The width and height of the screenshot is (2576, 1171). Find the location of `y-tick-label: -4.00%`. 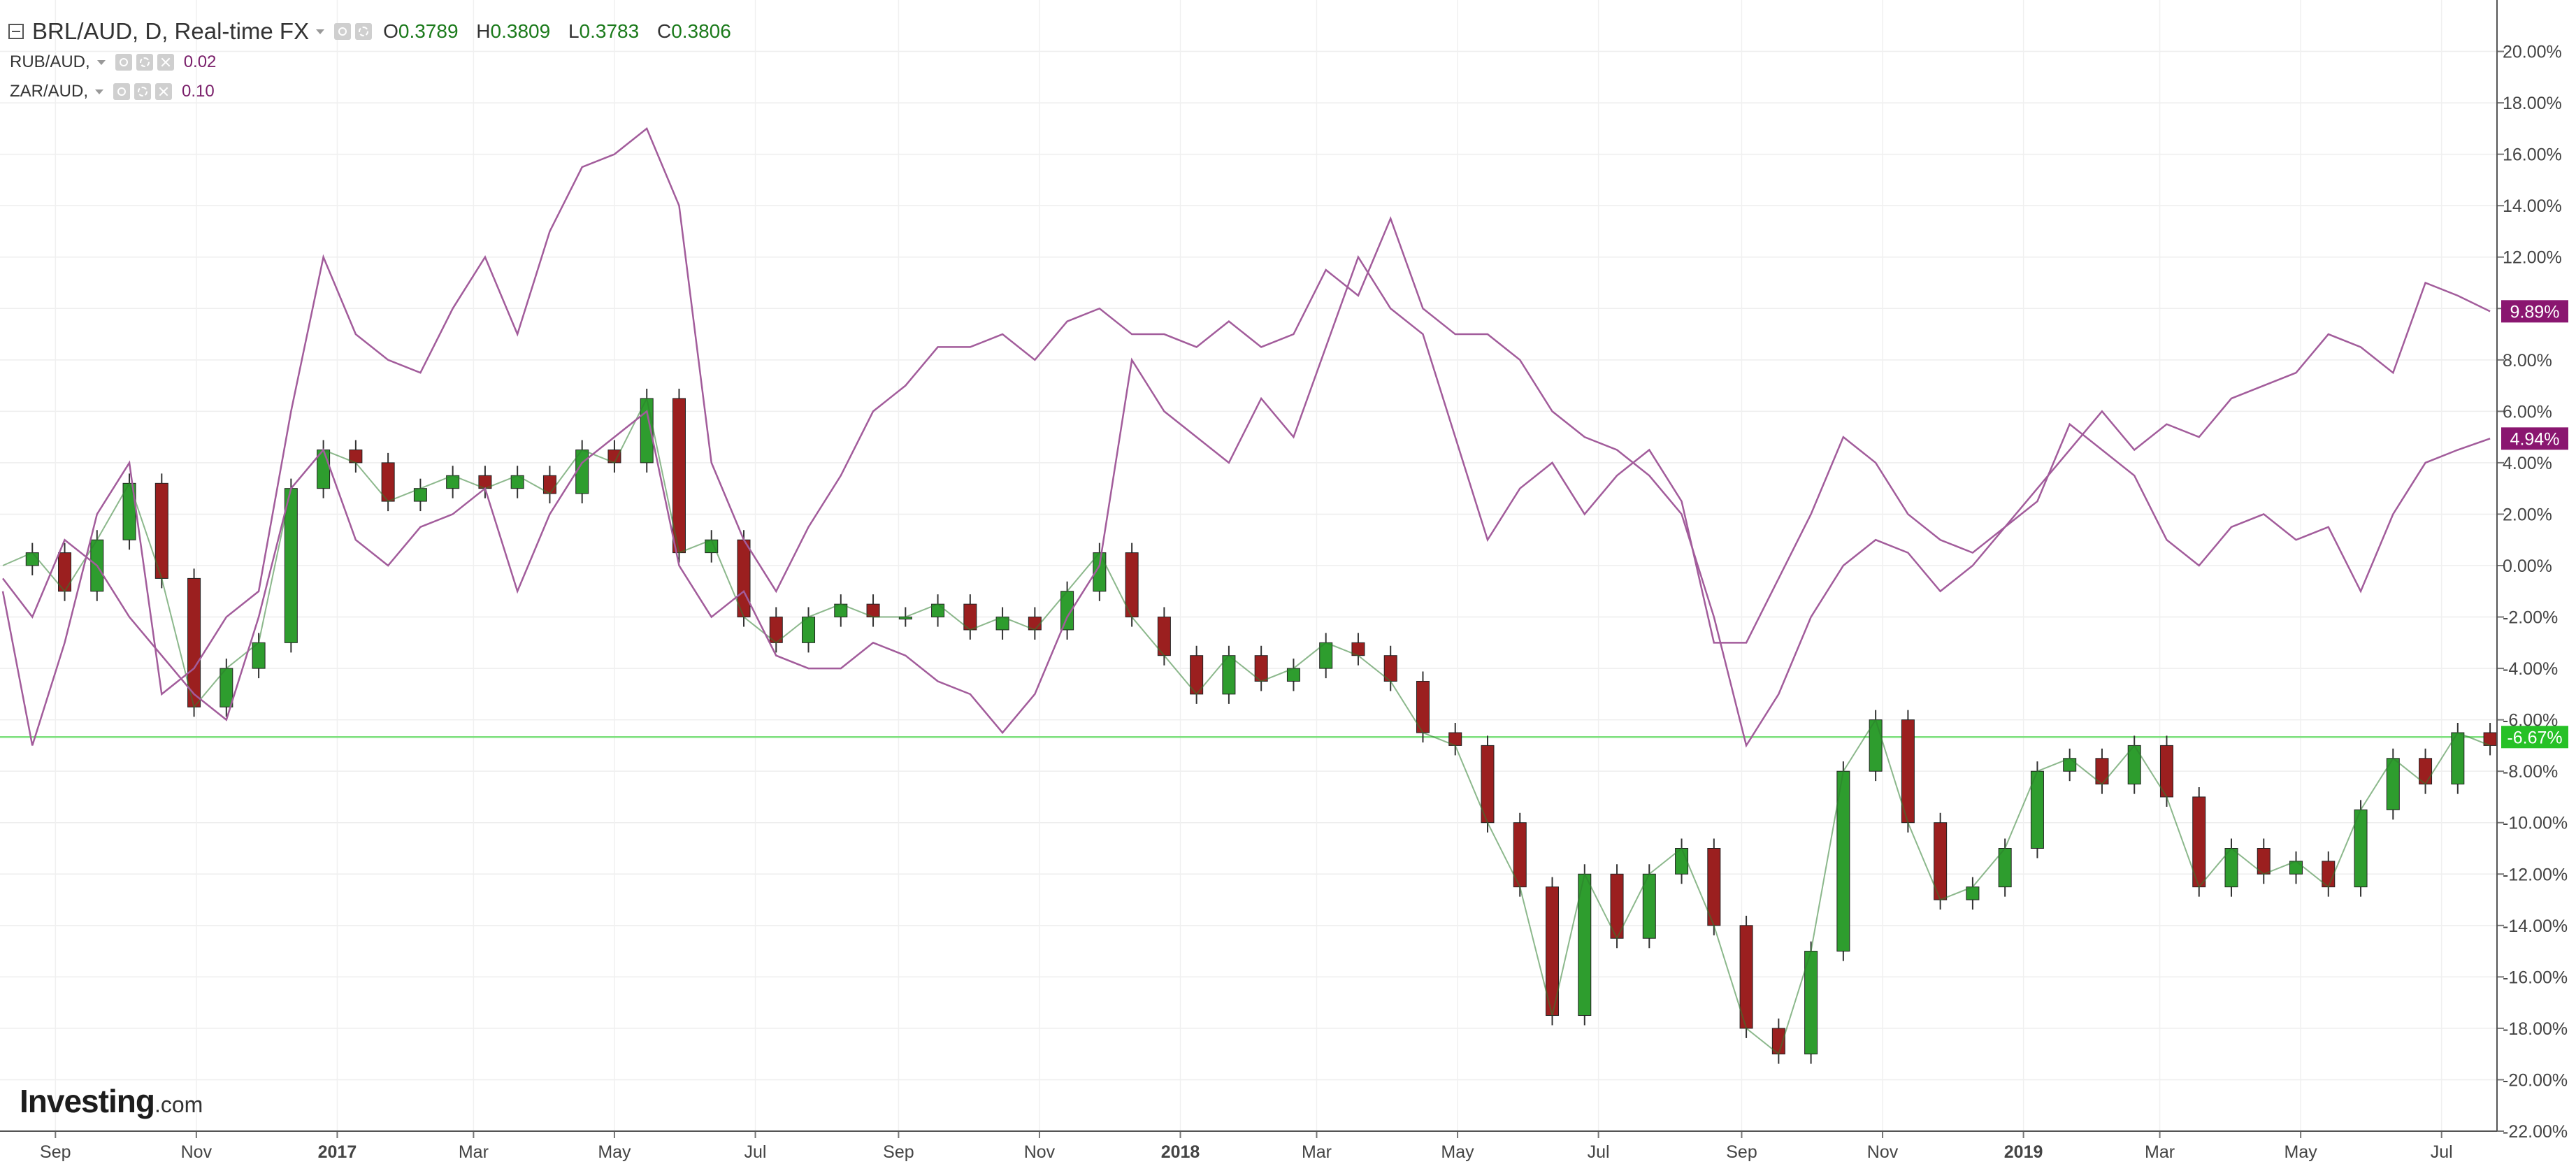

y-tick-label: -4.00% is located at coordinates (2530, 669).